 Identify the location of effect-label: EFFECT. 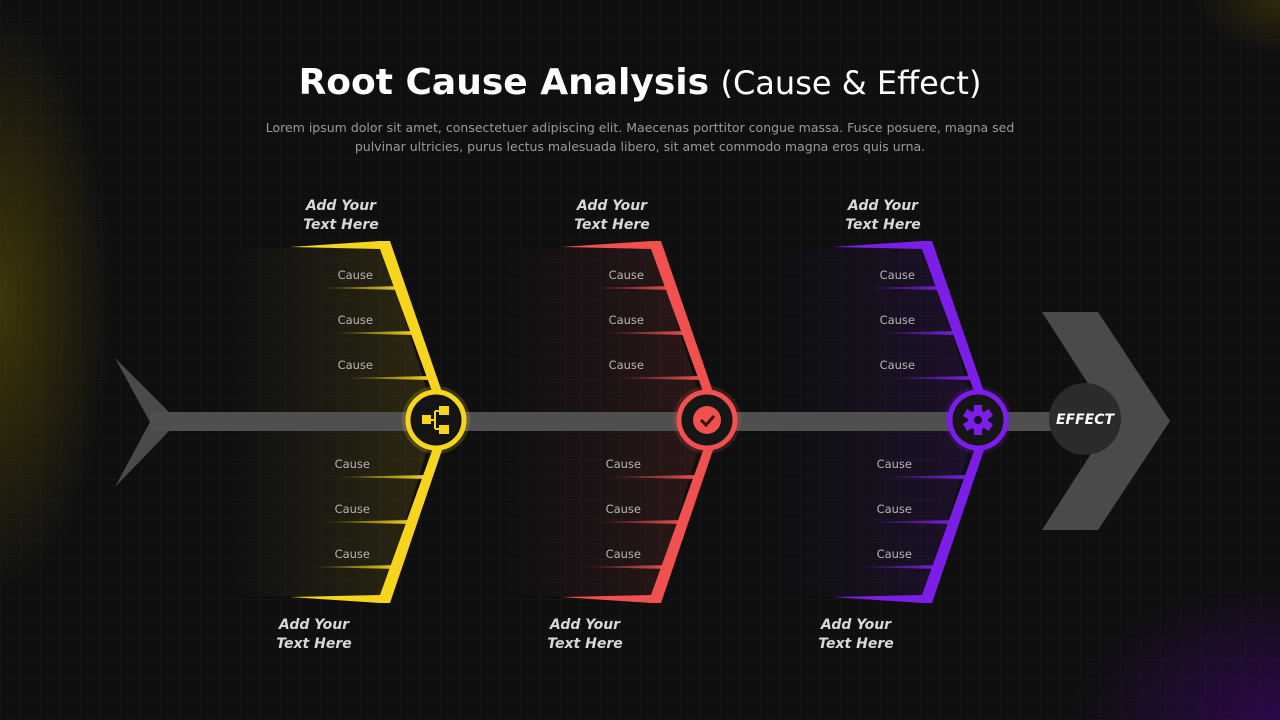
(1086, 420).